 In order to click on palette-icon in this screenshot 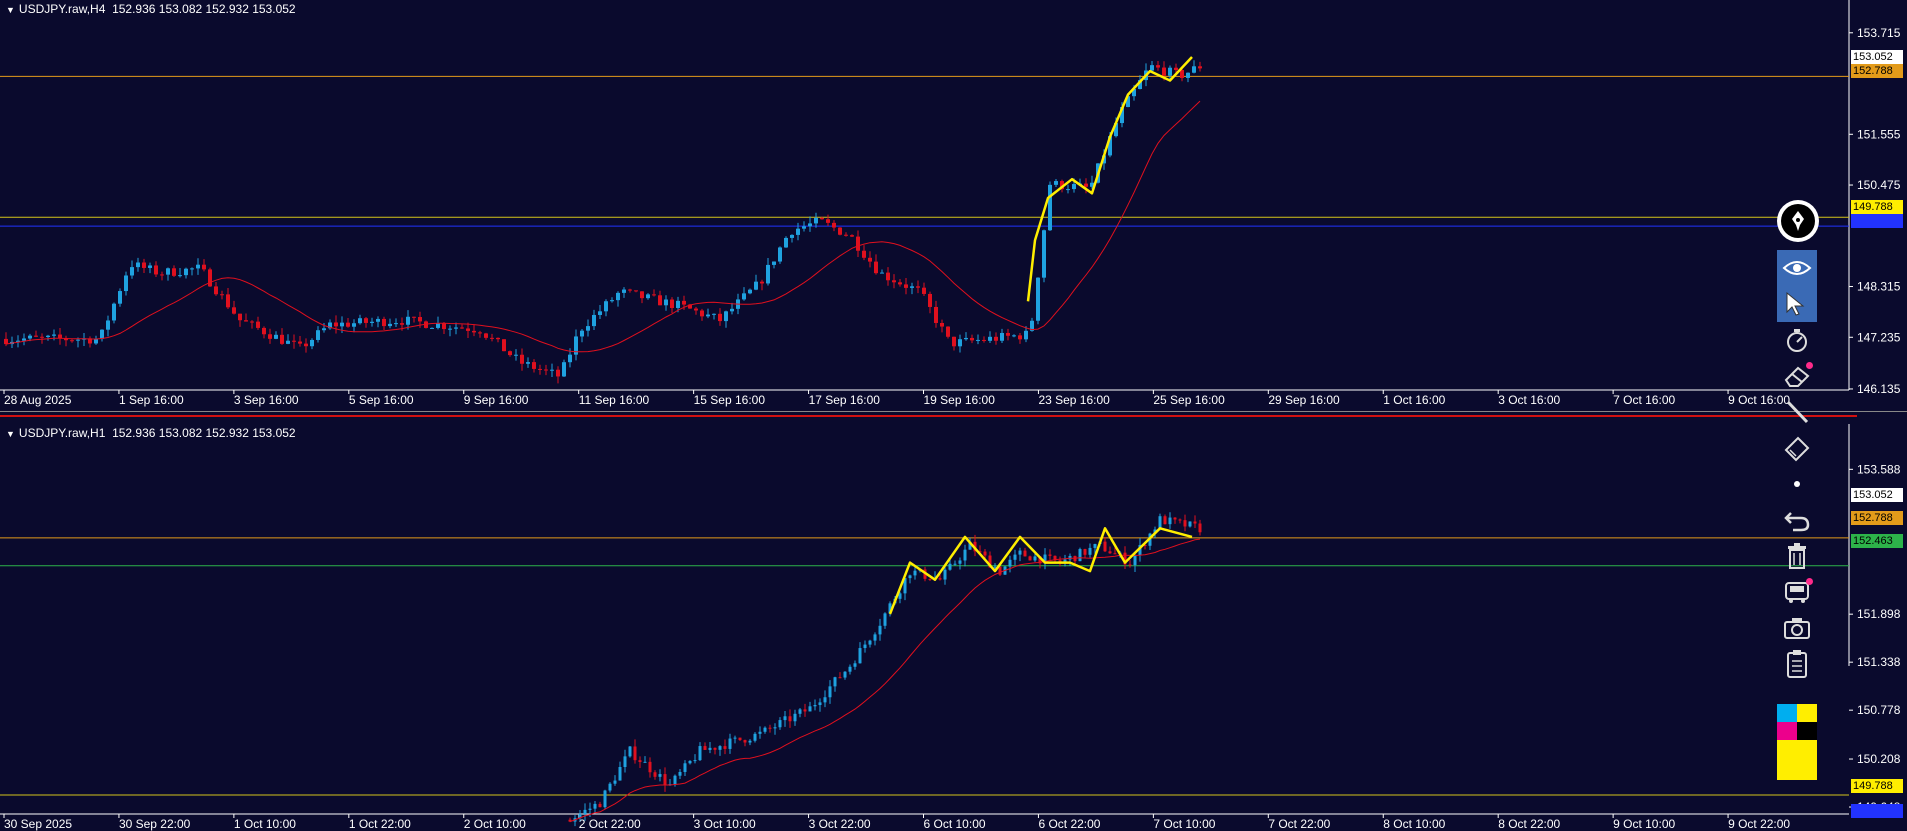, I will do `click(1797, 742)`.